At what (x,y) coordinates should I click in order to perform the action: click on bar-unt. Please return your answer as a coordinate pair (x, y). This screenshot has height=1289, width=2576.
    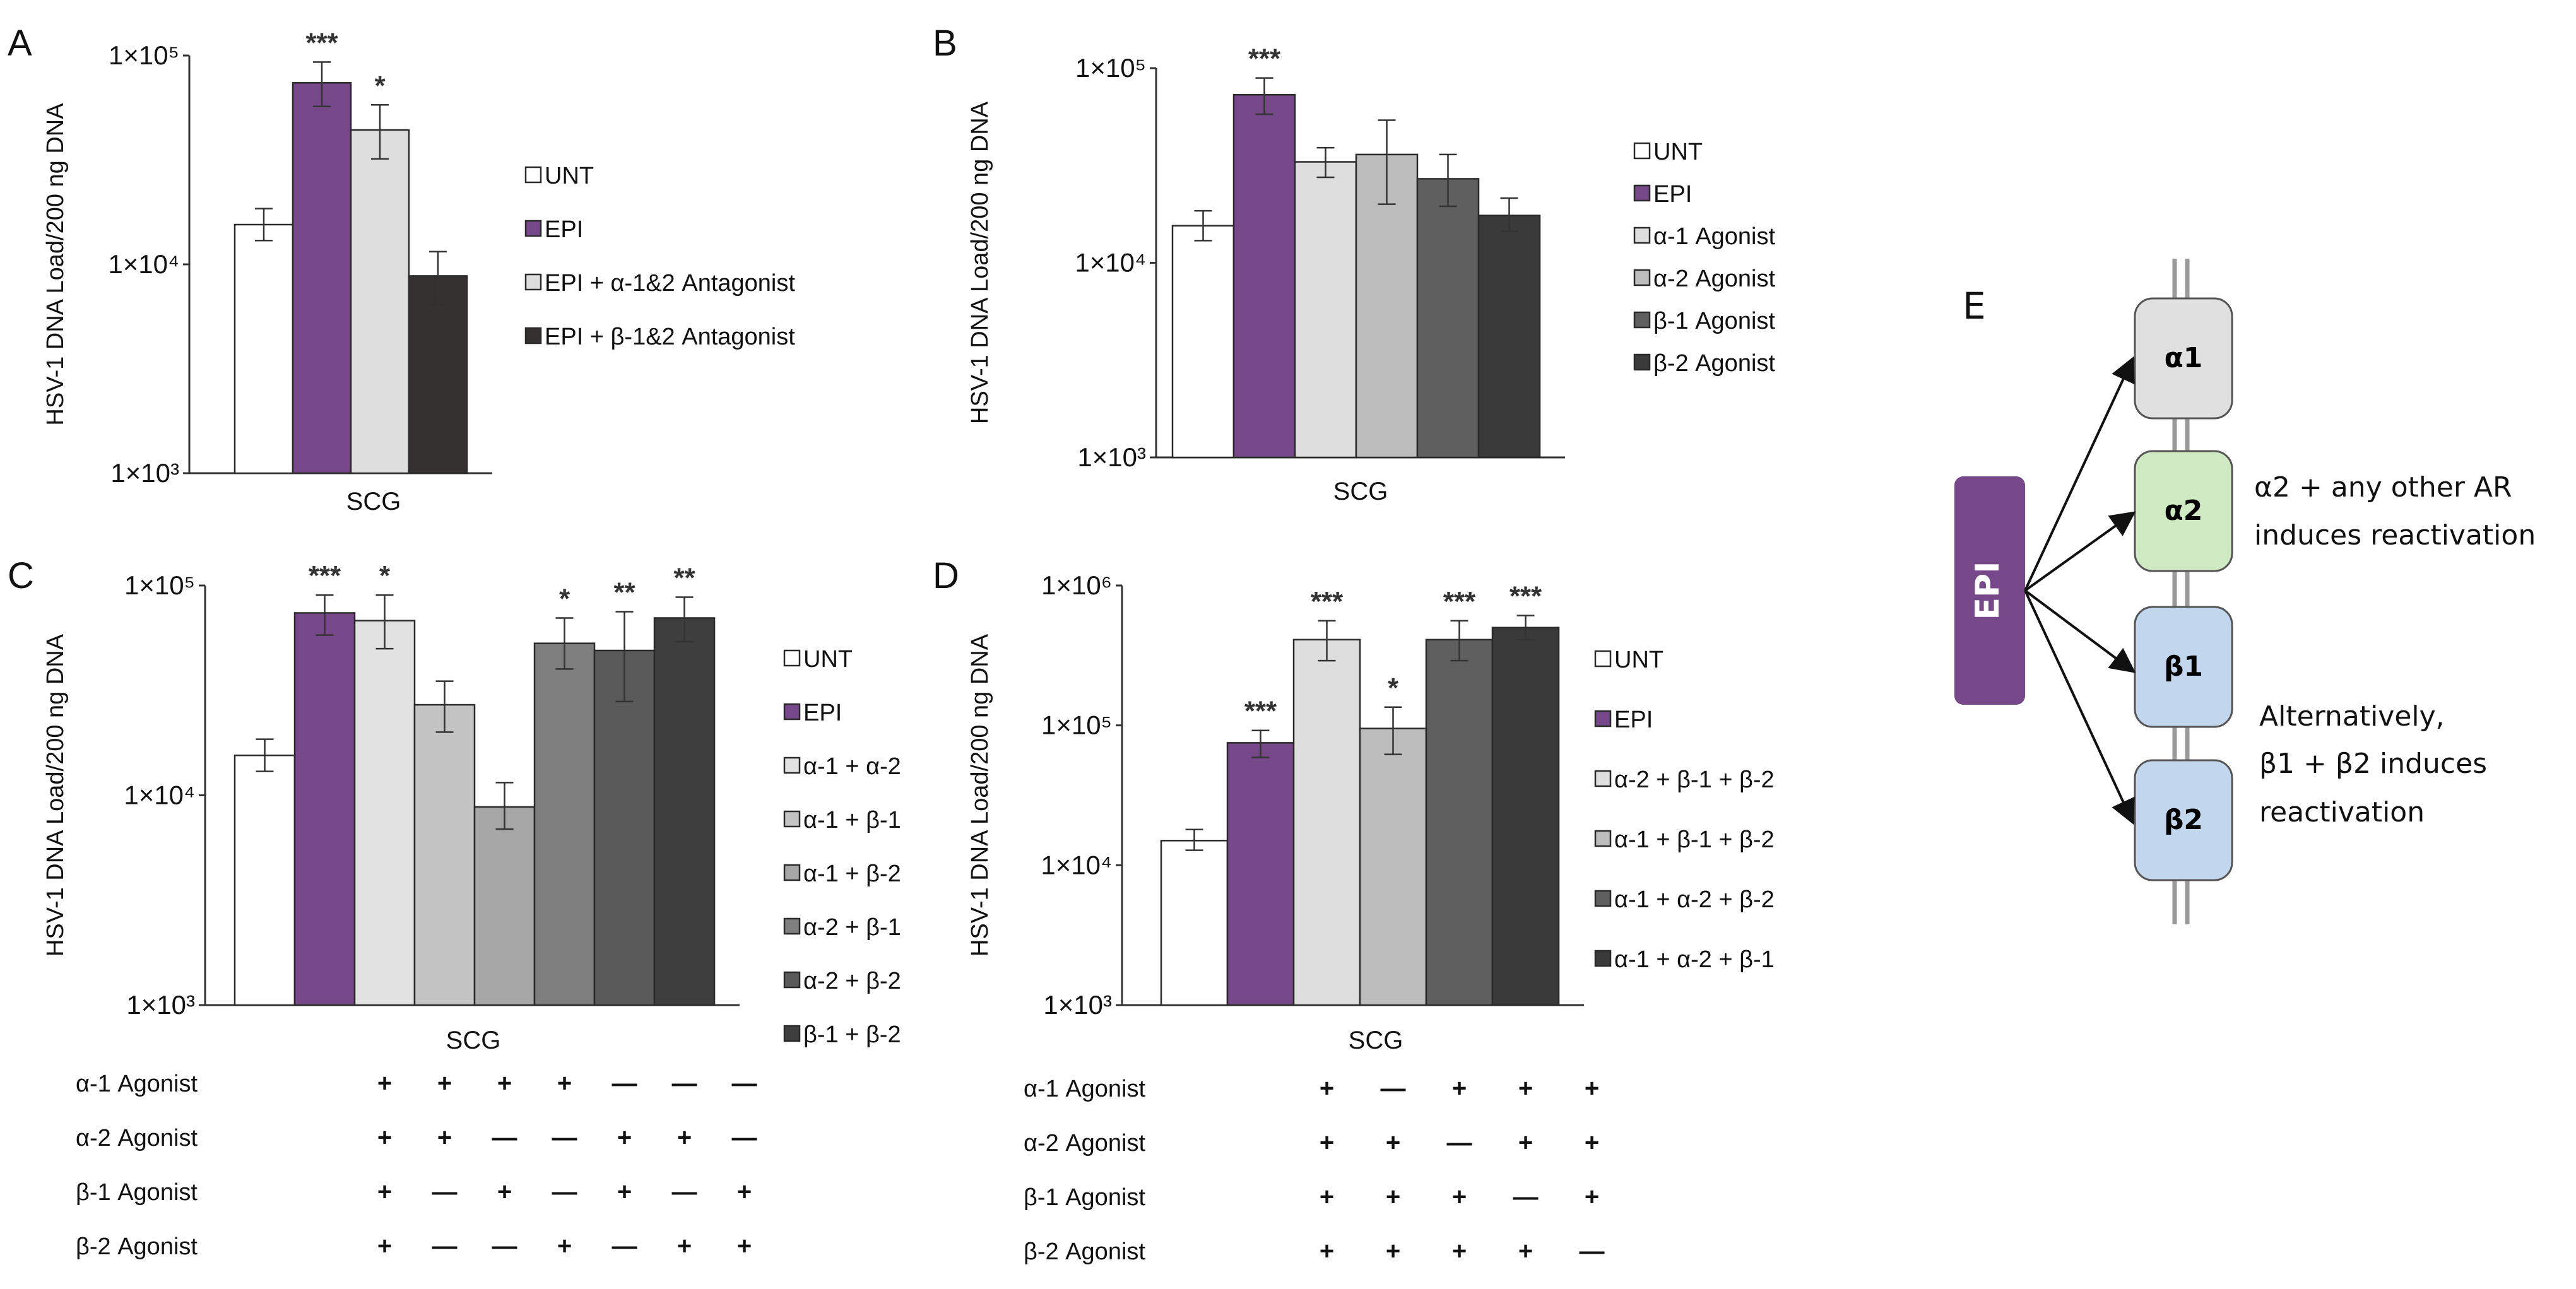
    Looking at the image, I should click on (264, 880).